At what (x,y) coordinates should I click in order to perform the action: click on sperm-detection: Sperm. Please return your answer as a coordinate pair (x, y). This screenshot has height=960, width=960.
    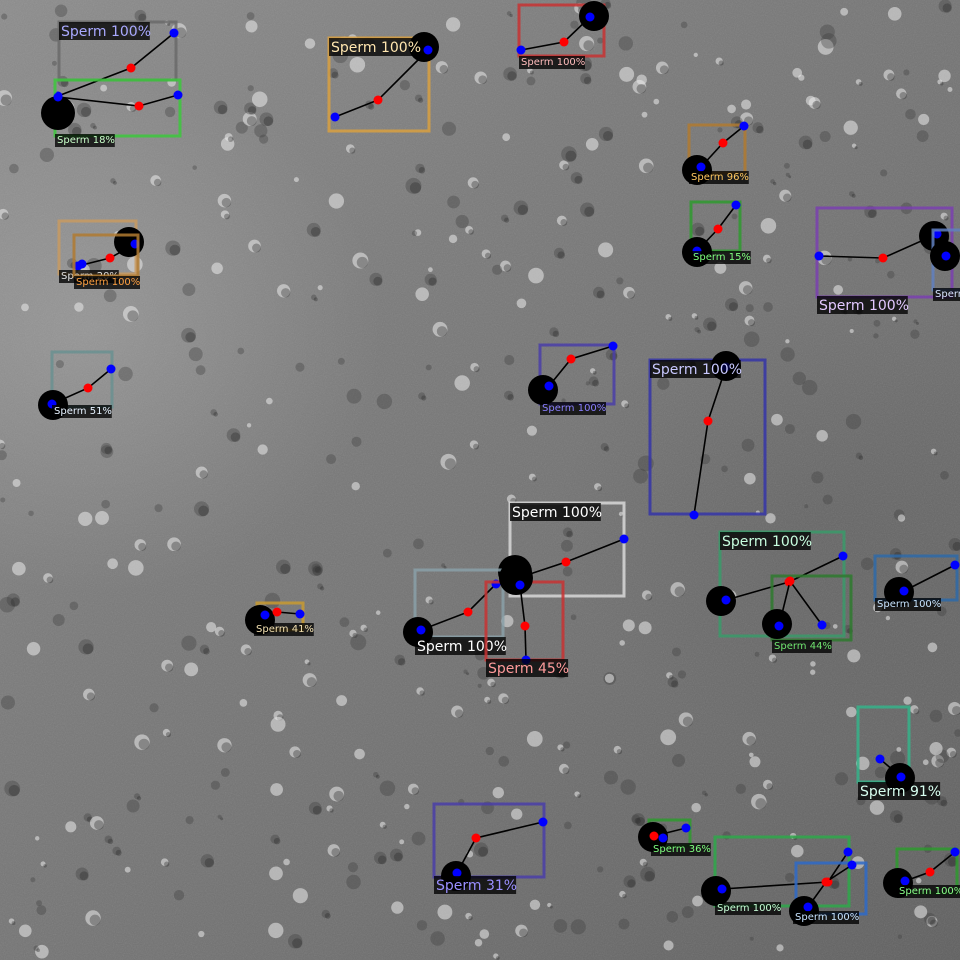
    Looking at the image, I should click on (945, 264).